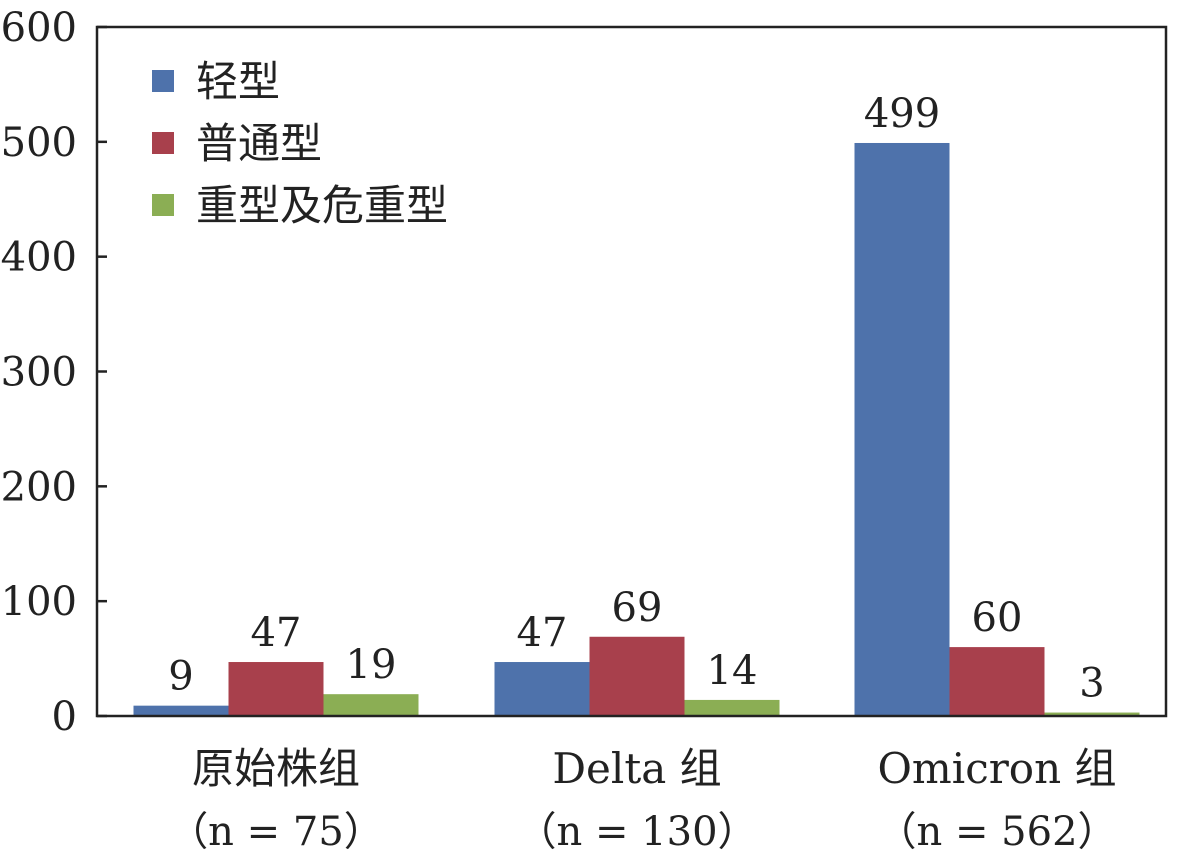 The width and height of the screenshot is (1181, 861). I want to click on data-label: 9, so click(180, 677).